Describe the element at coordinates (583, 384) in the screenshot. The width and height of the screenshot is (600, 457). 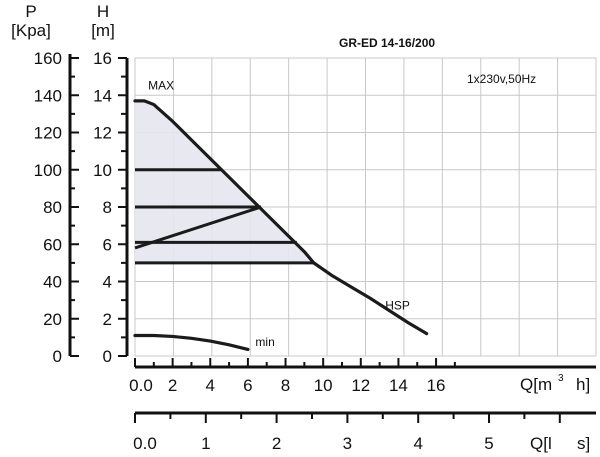
I see `q-m3h-axis-label-right: h]` at that location.